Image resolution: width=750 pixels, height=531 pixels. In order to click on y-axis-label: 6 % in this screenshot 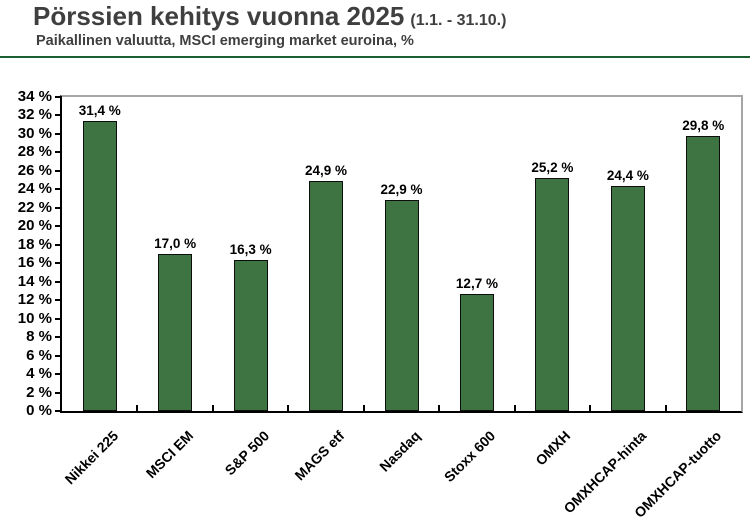, I will do `click(39, 355)`.